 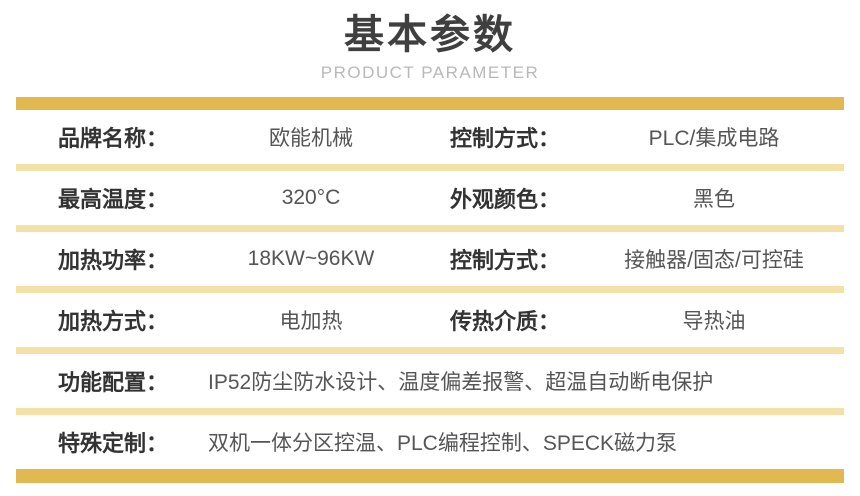 I want to click on table-row: 加热功率： 18KW~96KW 控制方式： 接触器/固态/可控硅, so click(x=430, y=259).